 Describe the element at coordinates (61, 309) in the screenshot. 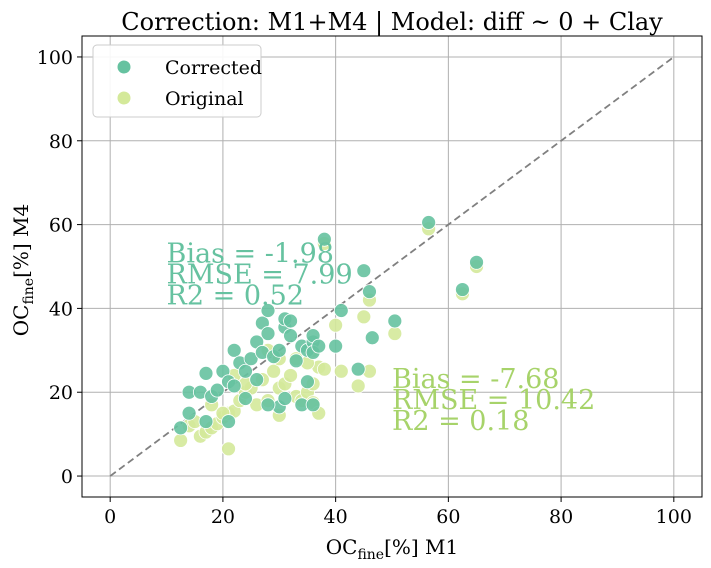

I see `y-tick-label: 40` at that location.